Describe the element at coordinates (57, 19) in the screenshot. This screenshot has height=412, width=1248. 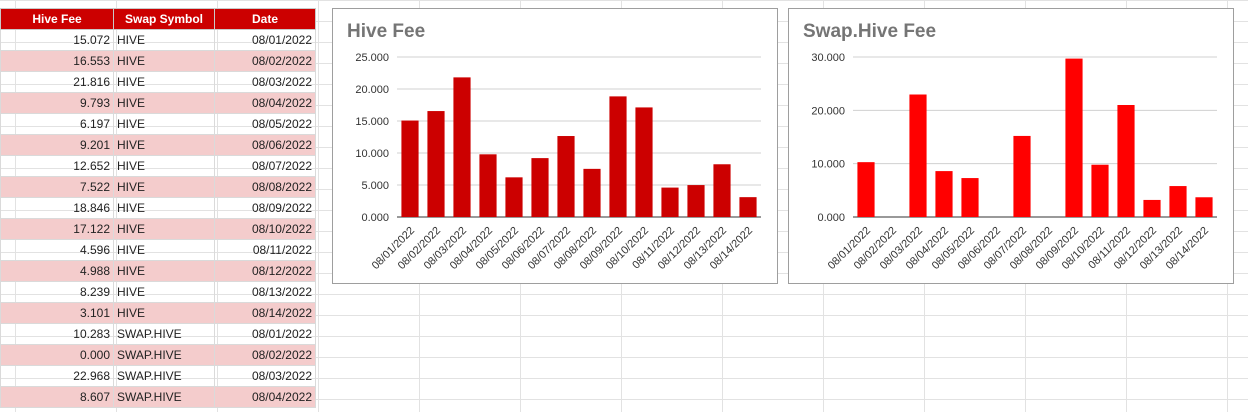
I see `column-header-hive-fee: Hive Fee` at that location.